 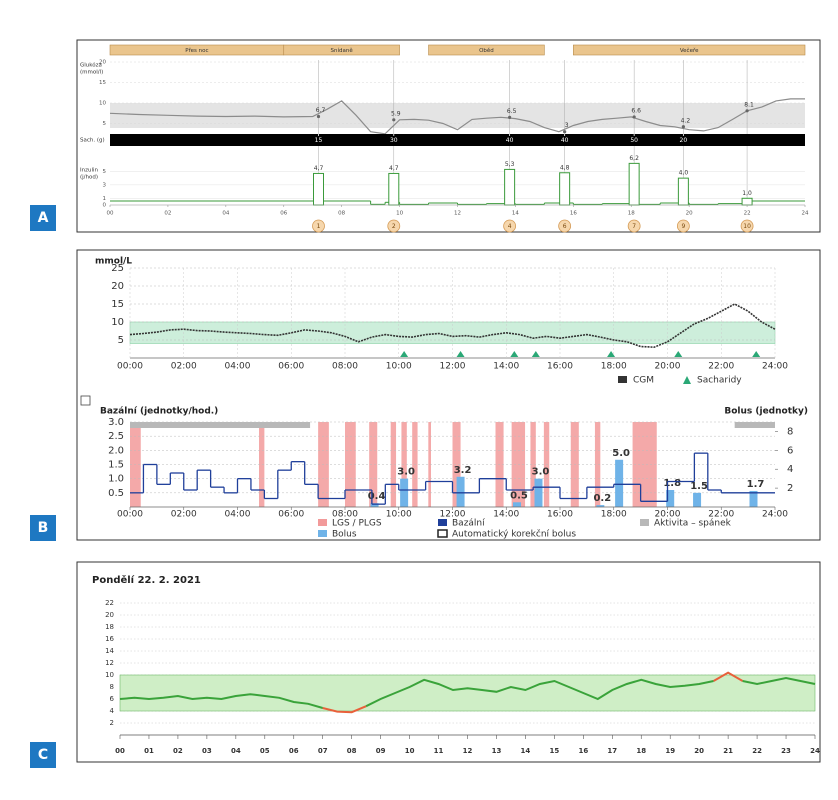 What do you see at coordinates (146, 580) in the screenshot?
I see `chart-title: Pondělí 22. 2. 2021` at bounding box center [146, 580].